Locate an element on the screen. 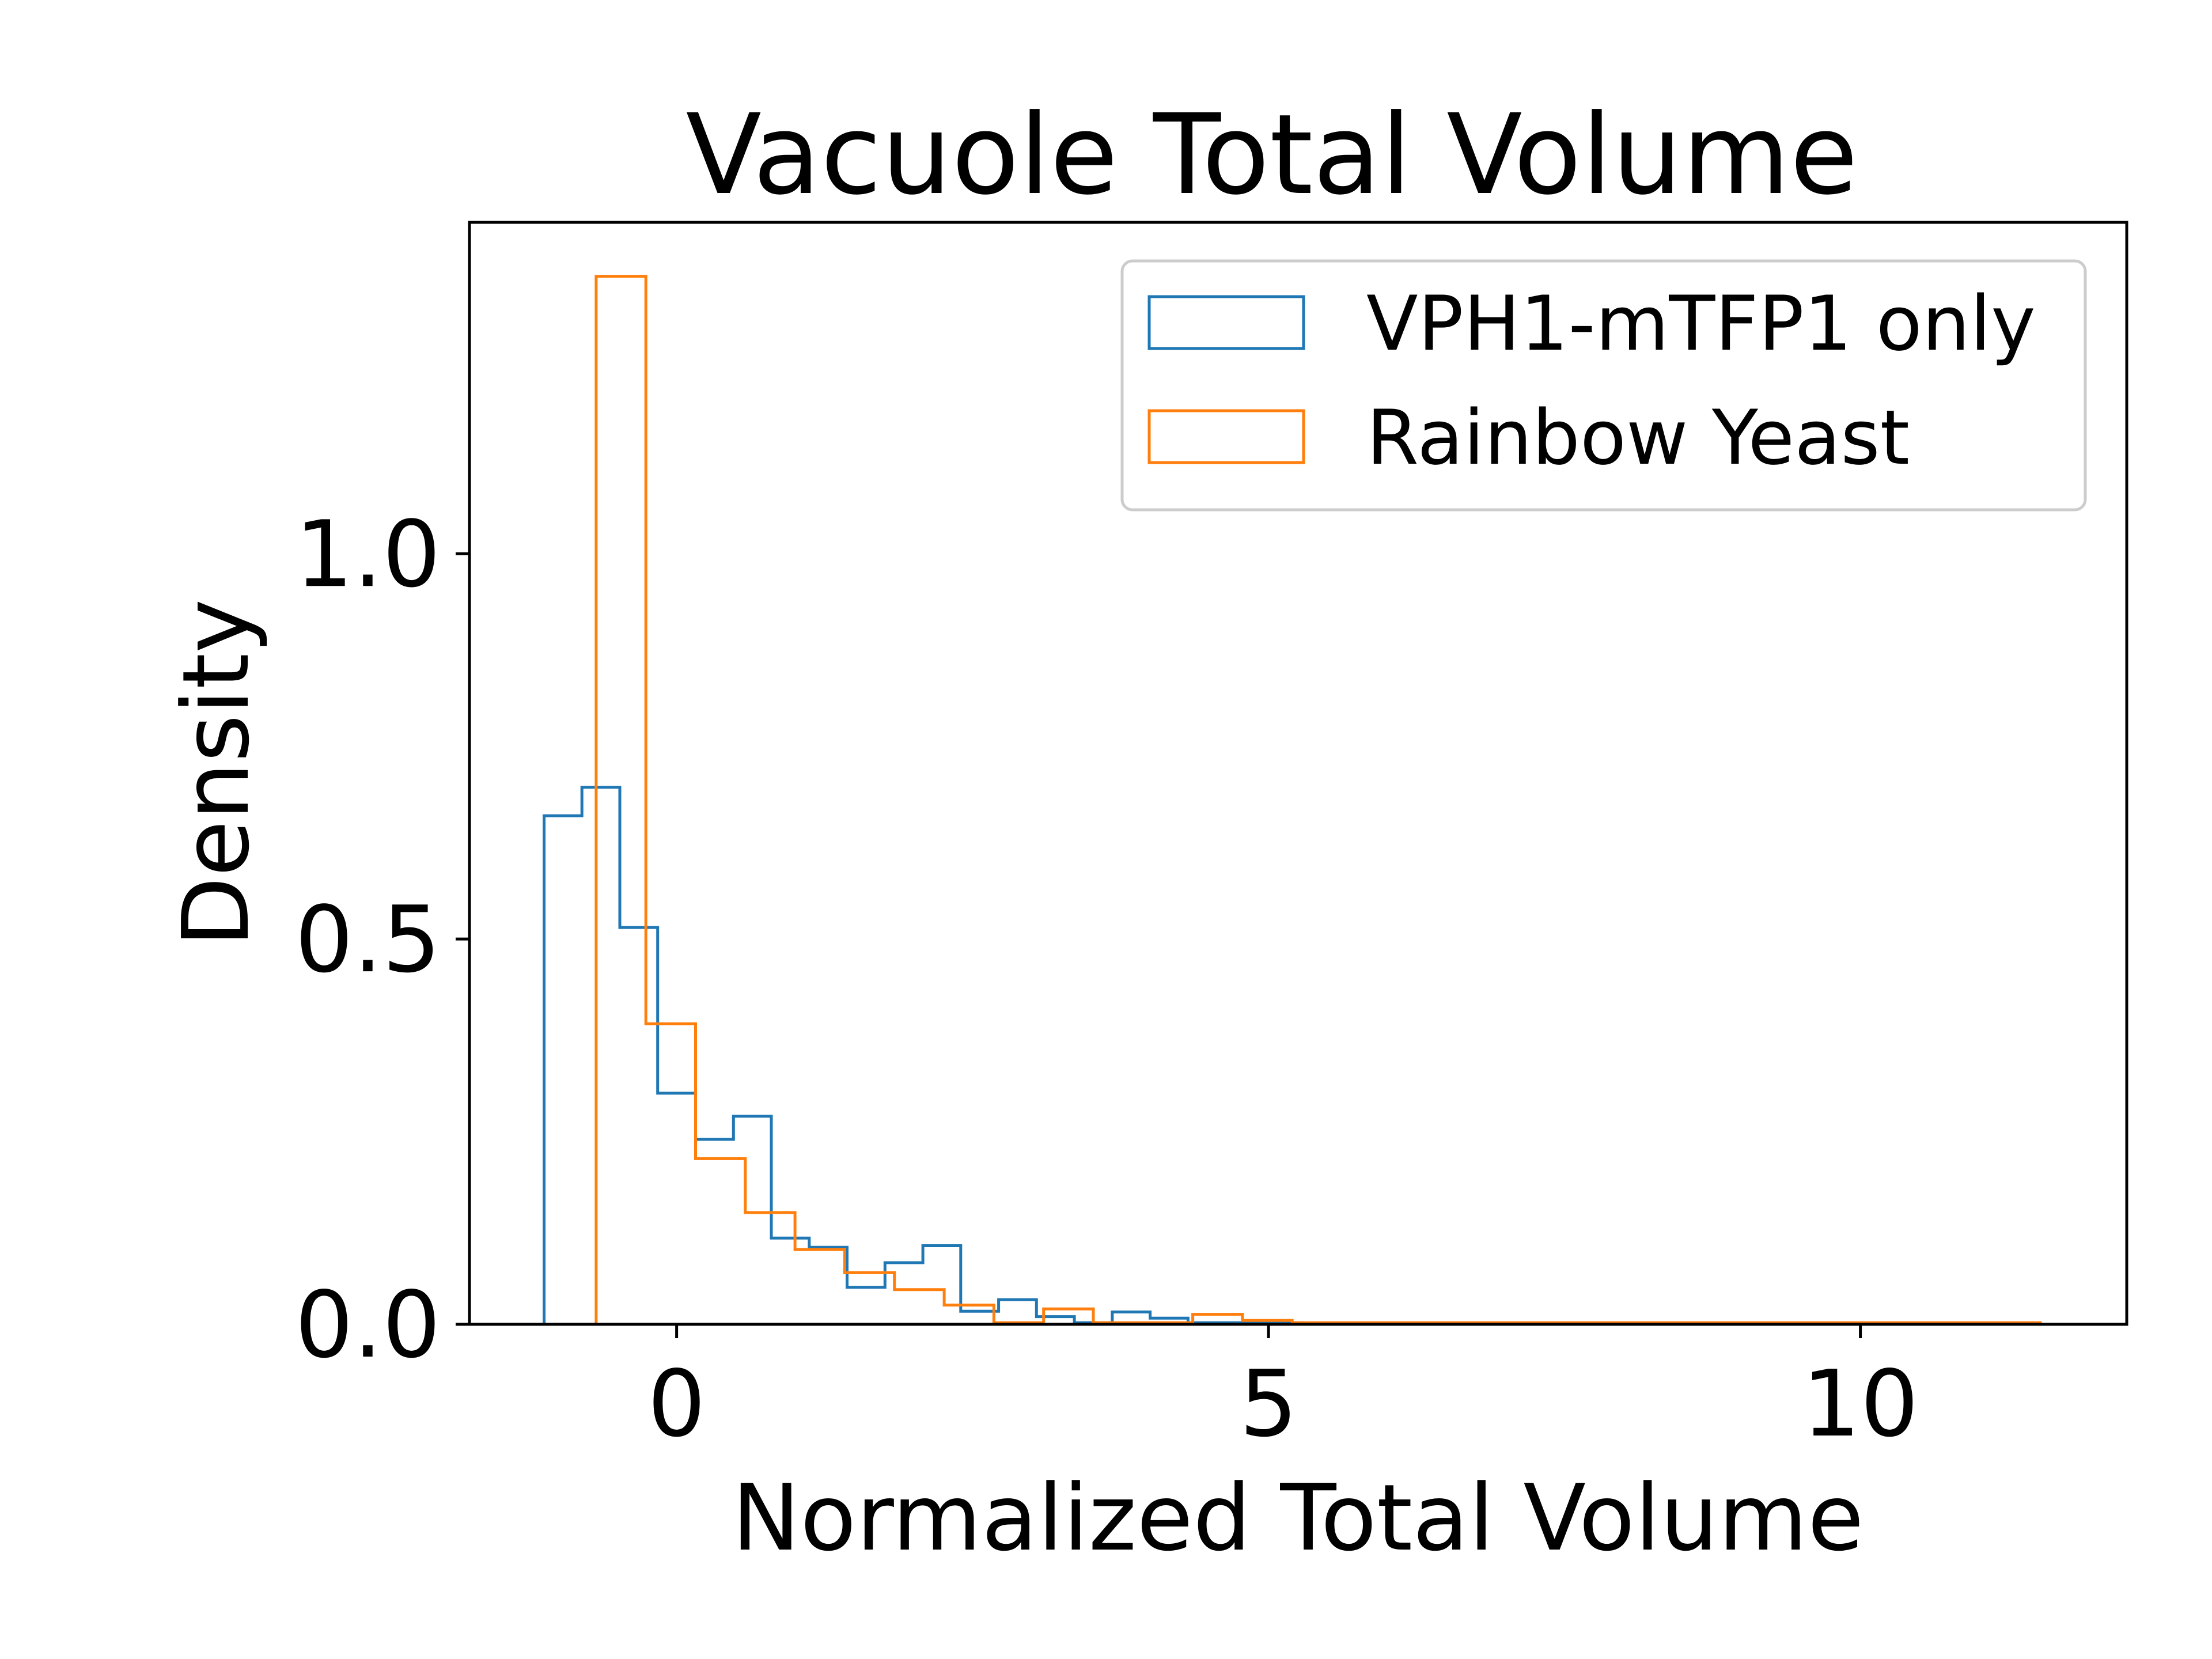 The height and width of the screenshot is (1659, 2212). x-tick-label: 5 is located at coordinates (1269, 1404).